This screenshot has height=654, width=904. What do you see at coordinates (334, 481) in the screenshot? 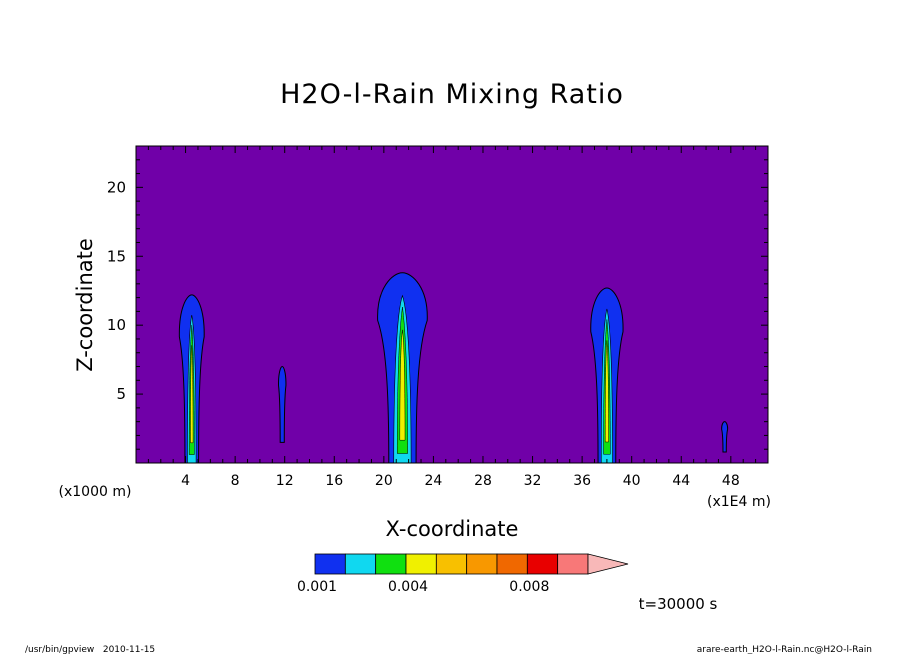
I see `x-tick-label: 16` at bounding box center [334, 481].